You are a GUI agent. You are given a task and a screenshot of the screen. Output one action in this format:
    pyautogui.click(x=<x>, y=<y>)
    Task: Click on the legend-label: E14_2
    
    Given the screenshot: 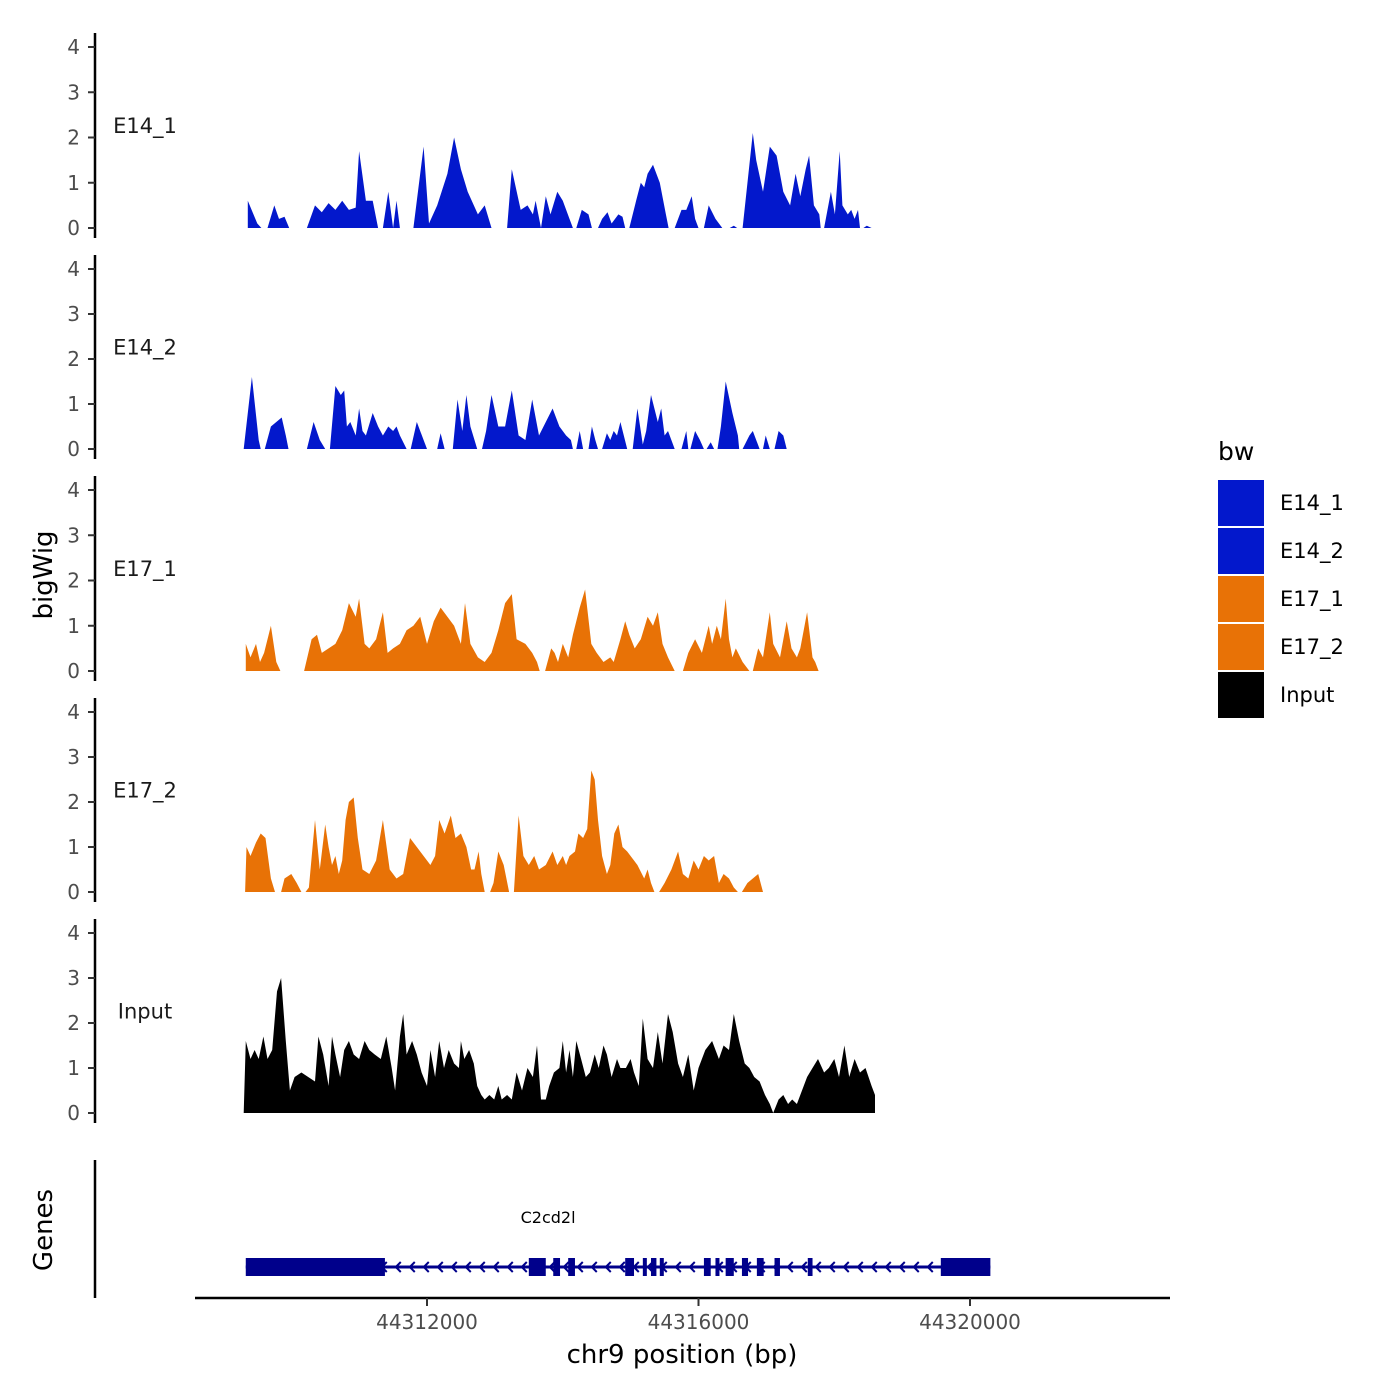 What is the action you would take?
    pyautogui.click(x=1312, y=551)
    